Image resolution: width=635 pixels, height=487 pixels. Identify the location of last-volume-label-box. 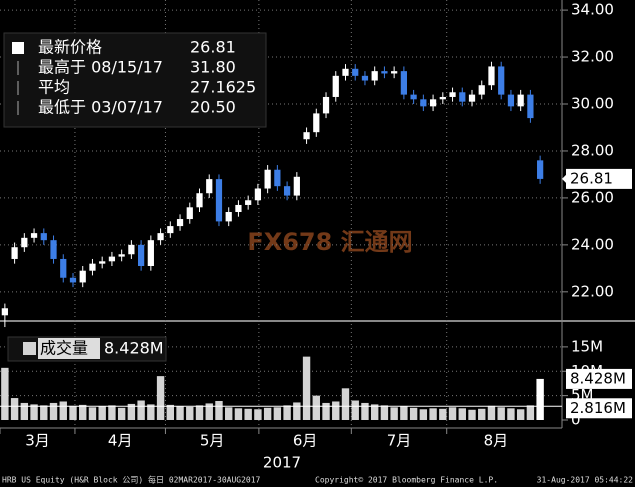
(599, 378).